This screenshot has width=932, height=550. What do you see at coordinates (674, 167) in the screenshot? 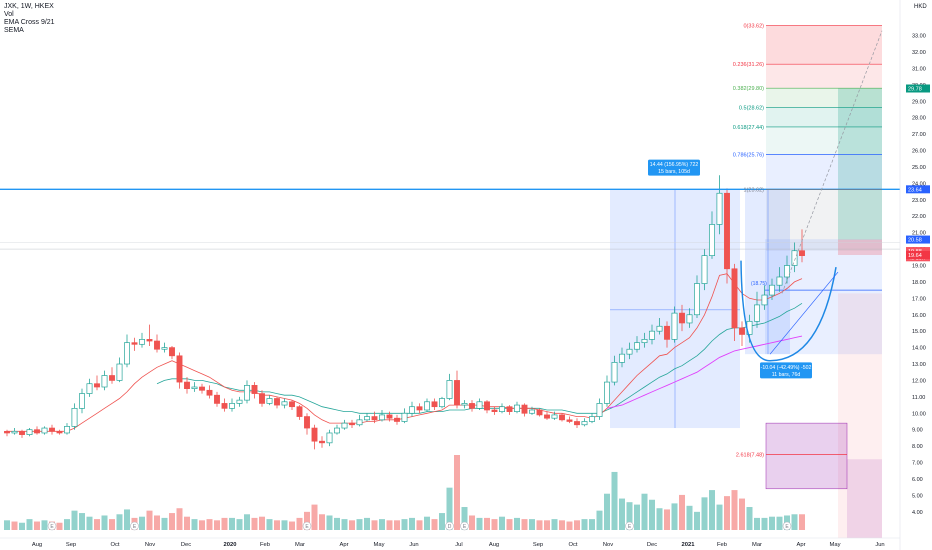
I see `measure-up-label-bg` at bounding box center [674, 167].